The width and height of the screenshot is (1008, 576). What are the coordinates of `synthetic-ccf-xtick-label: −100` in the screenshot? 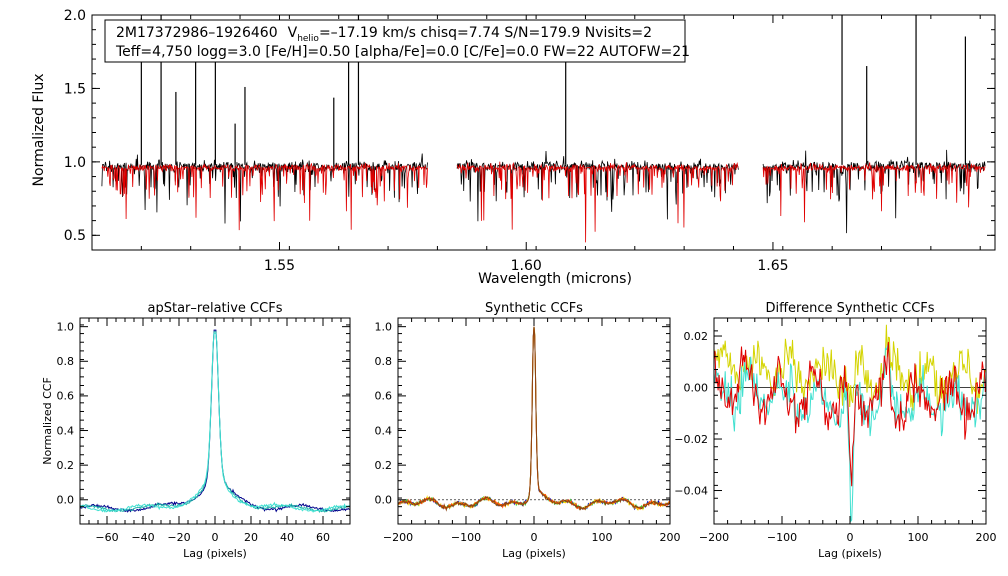 It's located at (466, 537).